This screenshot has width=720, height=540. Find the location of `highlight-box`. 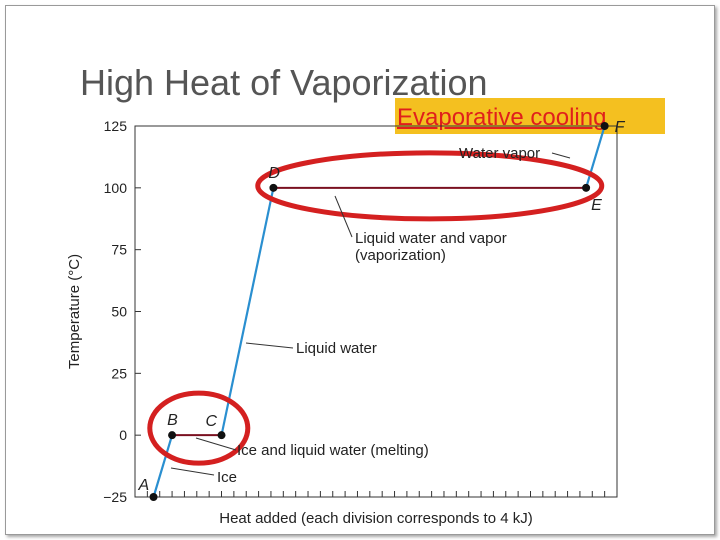

highlight-box is located at coordinates (530, 116).